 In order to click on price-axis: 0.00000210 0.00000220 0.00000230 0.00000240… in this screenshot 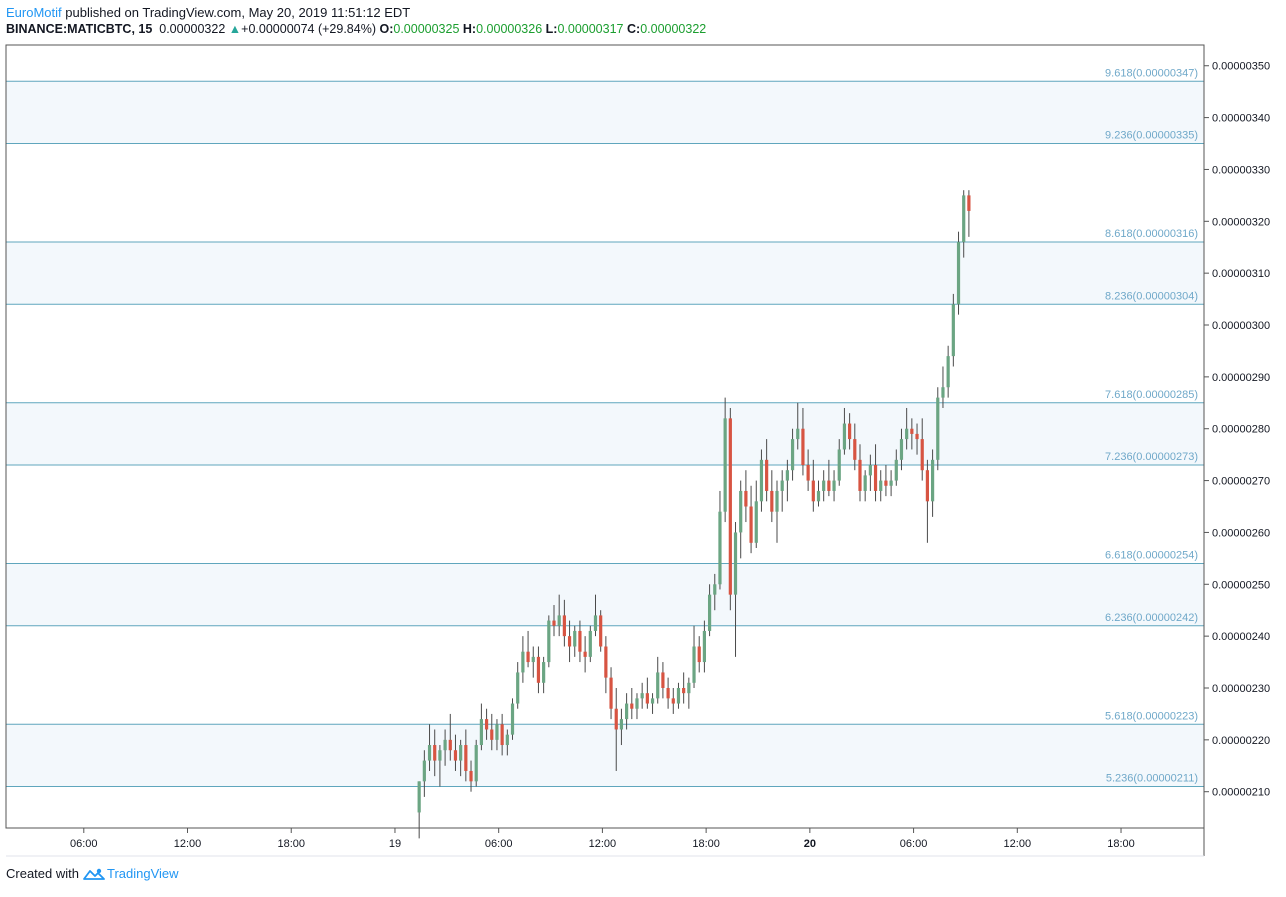, I will do `click(1236, 450)`.